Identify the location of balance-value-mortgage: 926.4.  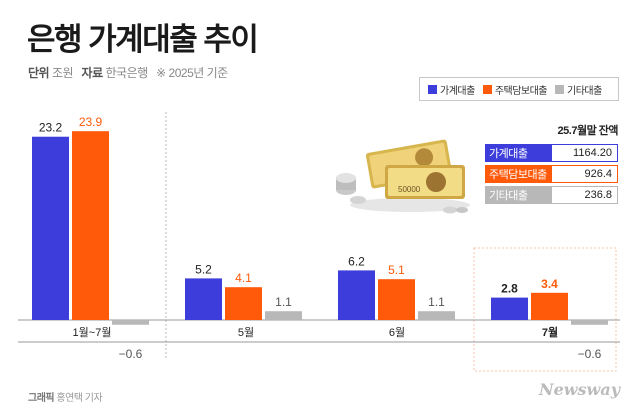
(584, 174).